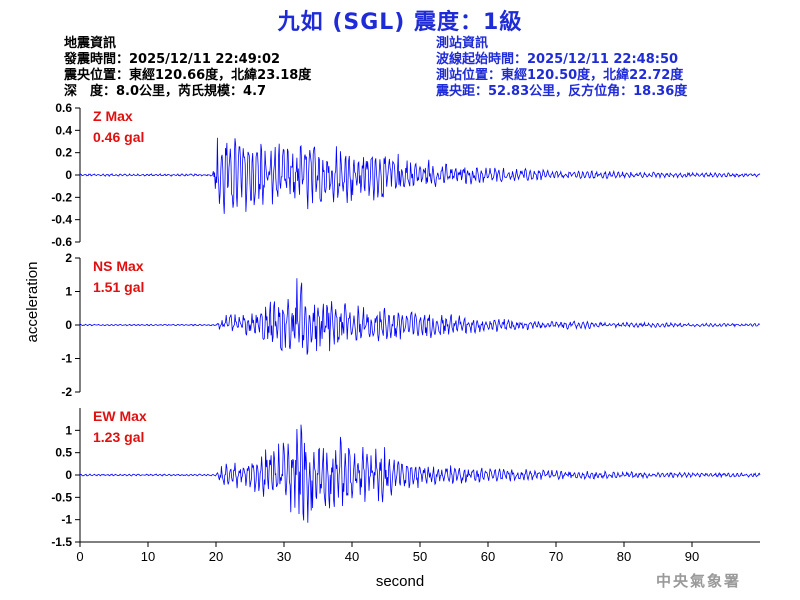 The image size is (800, 600). What do you see at coordinates (68, 258) in the screenshot?
I see `y-tick-label-NS: 2` at bounding box center [68, 258].